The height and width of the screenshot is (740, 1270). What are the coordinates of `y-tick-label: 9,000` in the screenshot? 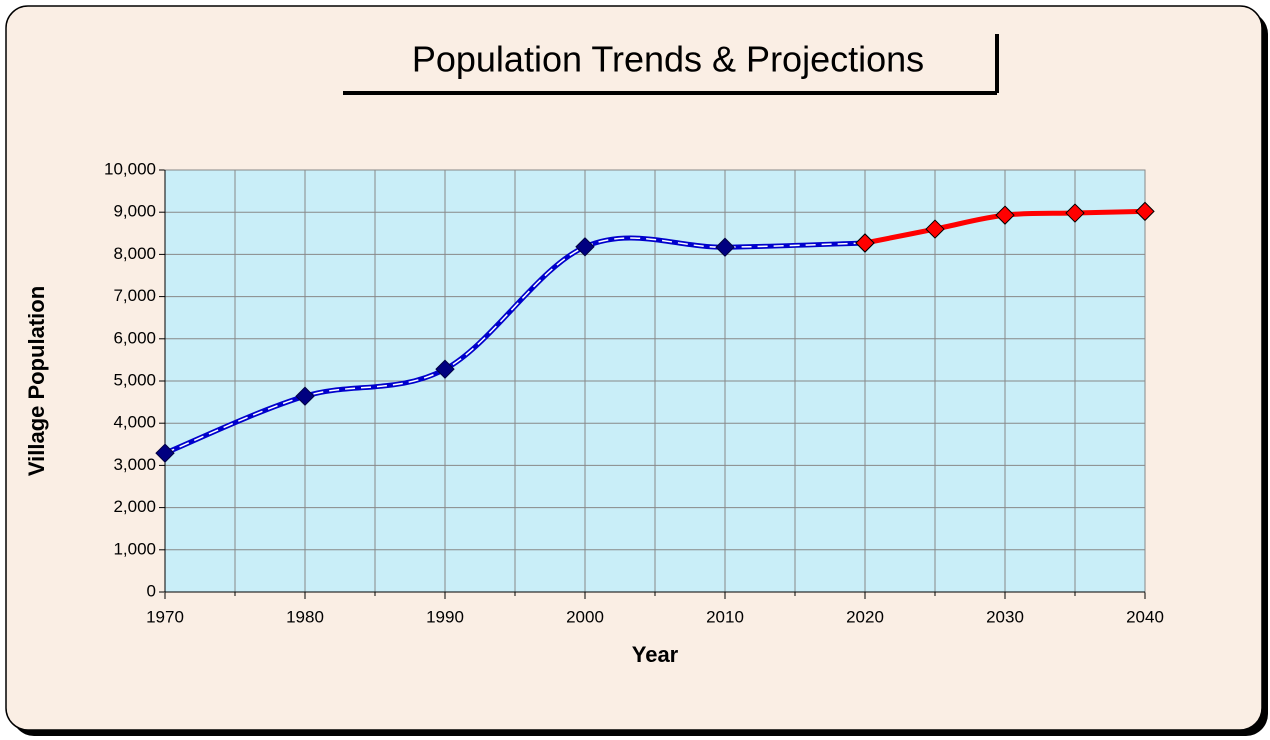 It's located at (134, 211).